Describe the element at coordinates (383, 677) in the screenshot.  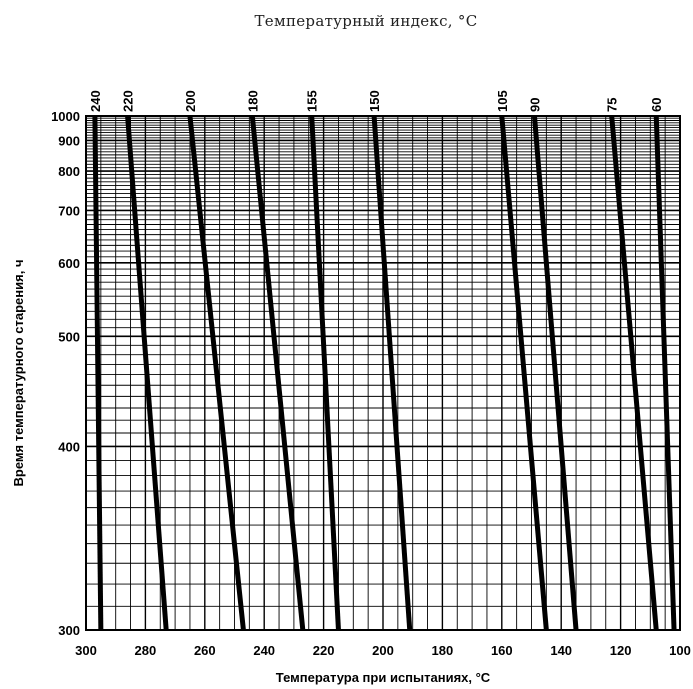
I see `x-axis-label: Температура при испытаниях, °C` at that location.